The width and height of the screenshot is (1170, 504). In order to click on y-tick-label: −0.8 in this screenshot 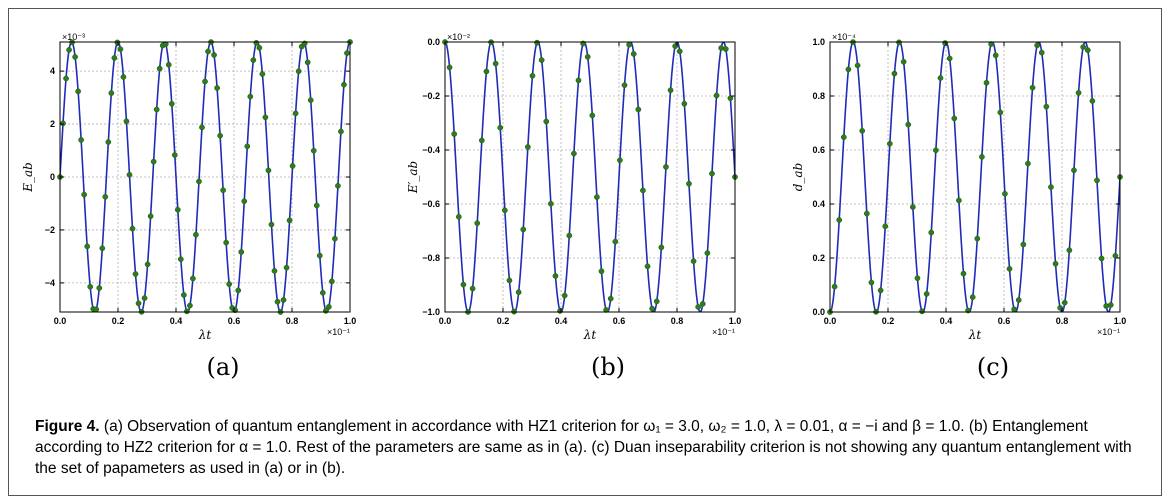, I will do `click(431, 258)`.